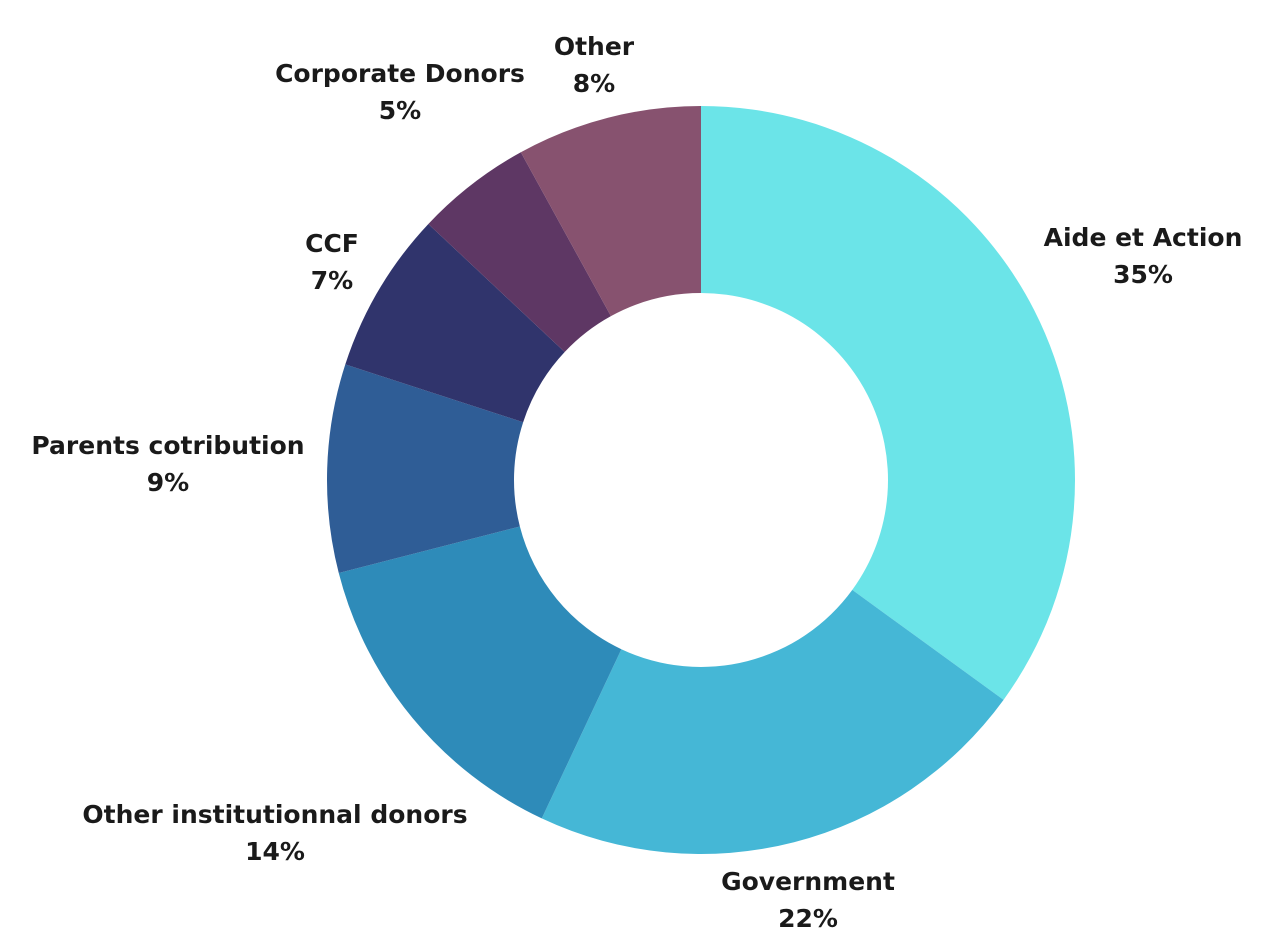 The image size is (1280, 943). What do you see at coordinates (168, 482) in the screenshot?
I see `slice-value-parents-cotribution: 9%` at bounding box center [168, 482].